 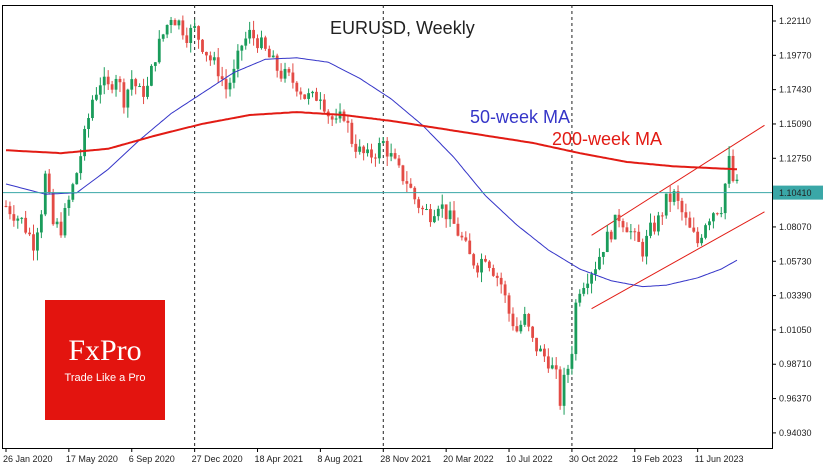 I want to click on x-tick-label: 17 May 2020, so click(x=92, y=459).